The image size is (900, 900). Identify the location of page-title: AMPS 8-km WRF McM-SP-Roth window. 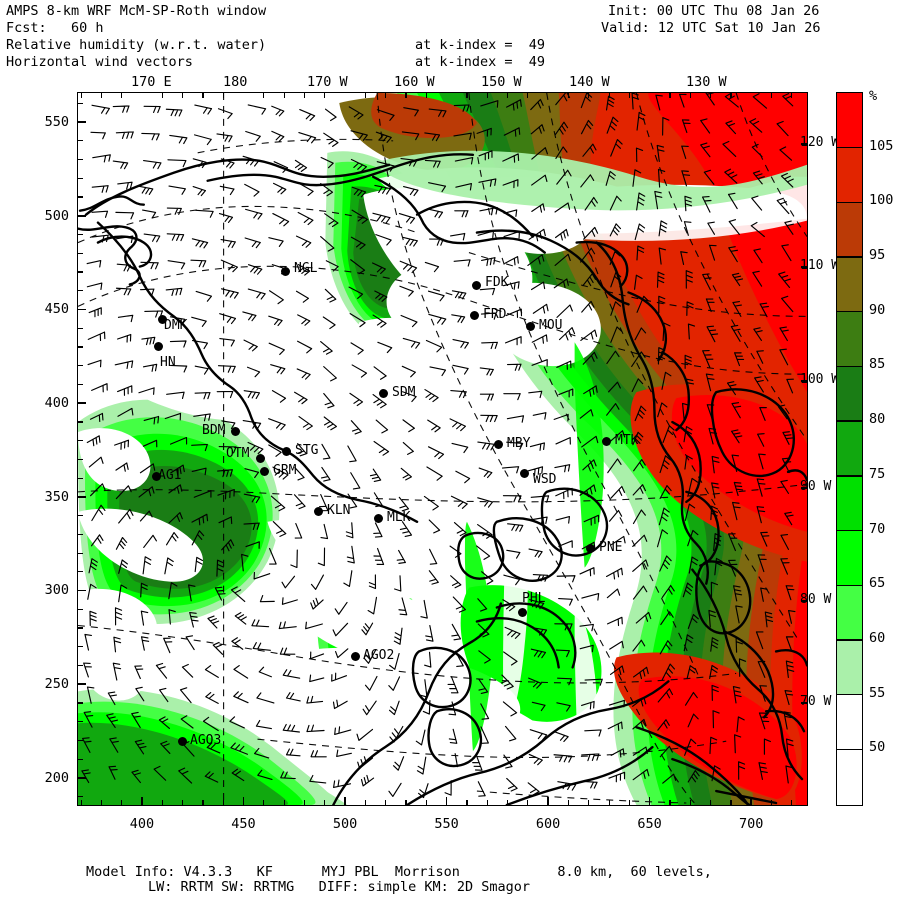
(136, 11).